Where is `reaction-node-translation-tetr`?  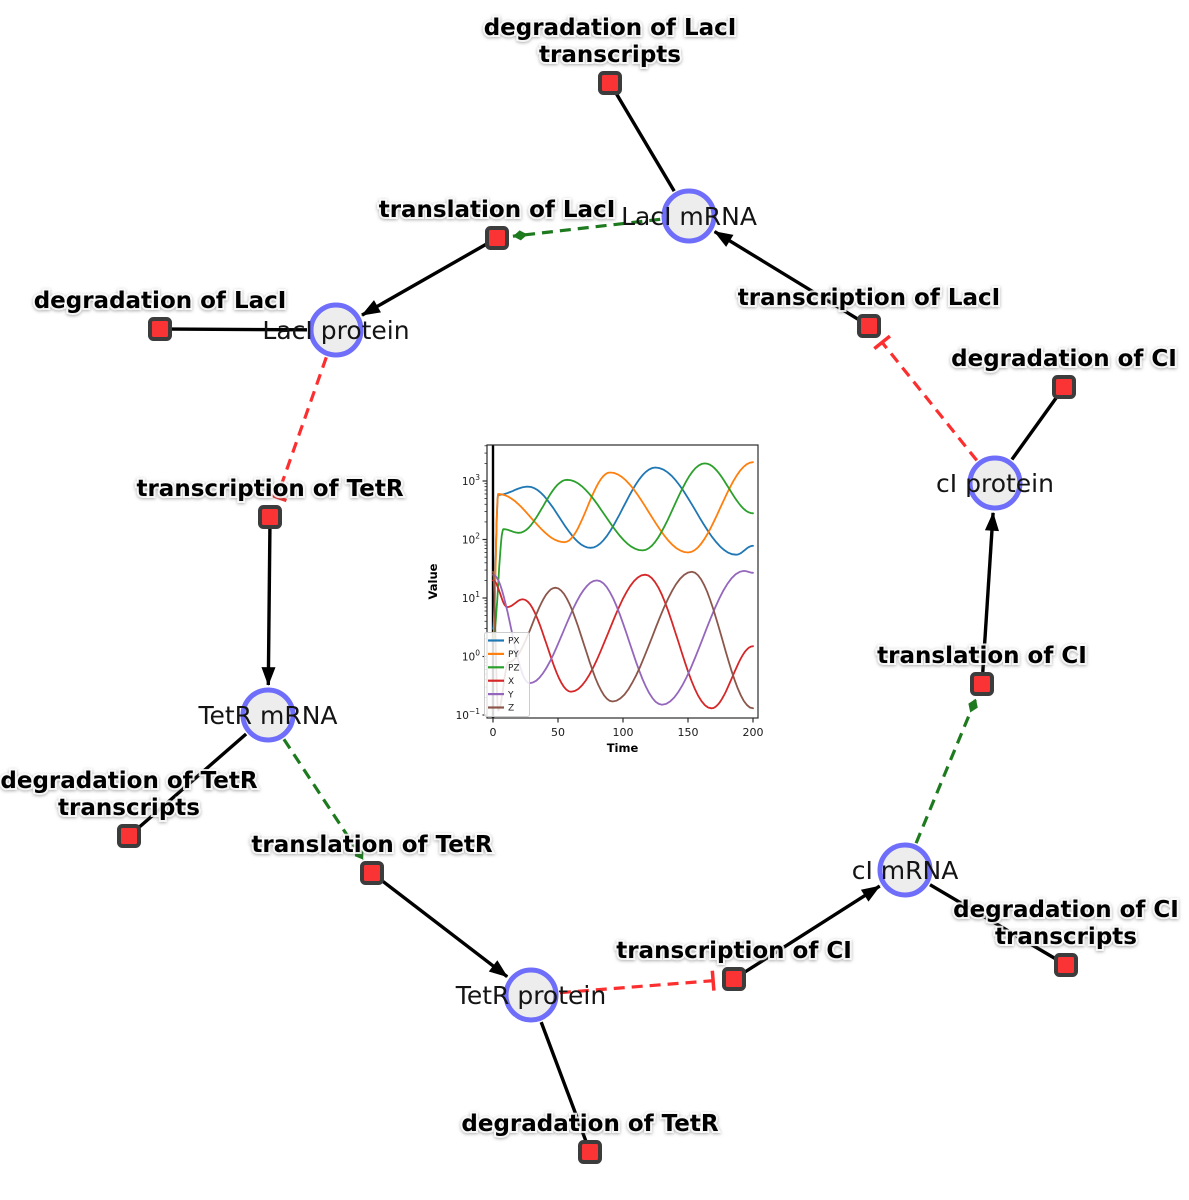 reaction-node-translation-tetr is located at coordinates (372, 873).